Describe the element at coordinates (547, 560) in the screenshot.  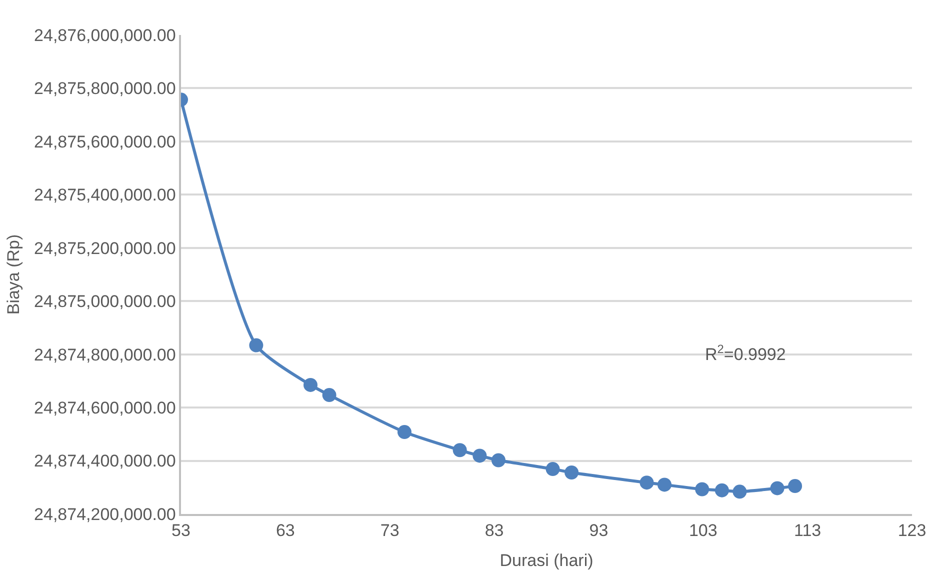
I see `x-axis-title: Durasi (hari)` at that location.